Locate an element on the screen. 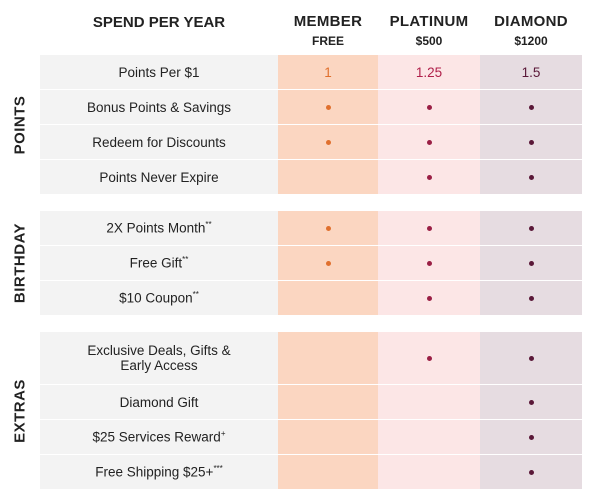  table-row: Free Gift** is located at coordinates (311, 263).